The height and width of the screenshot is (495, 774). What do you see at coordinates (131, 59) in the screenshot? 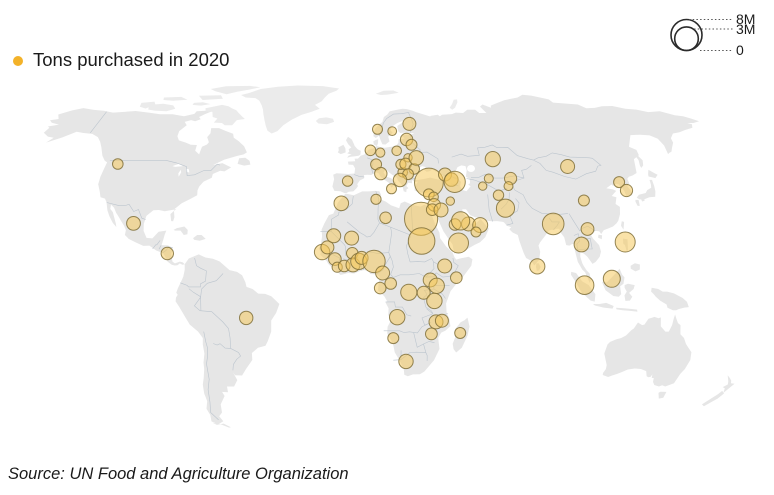
I see `svg-text: Tons purchased in 2020` at bounding box center [131, 59].